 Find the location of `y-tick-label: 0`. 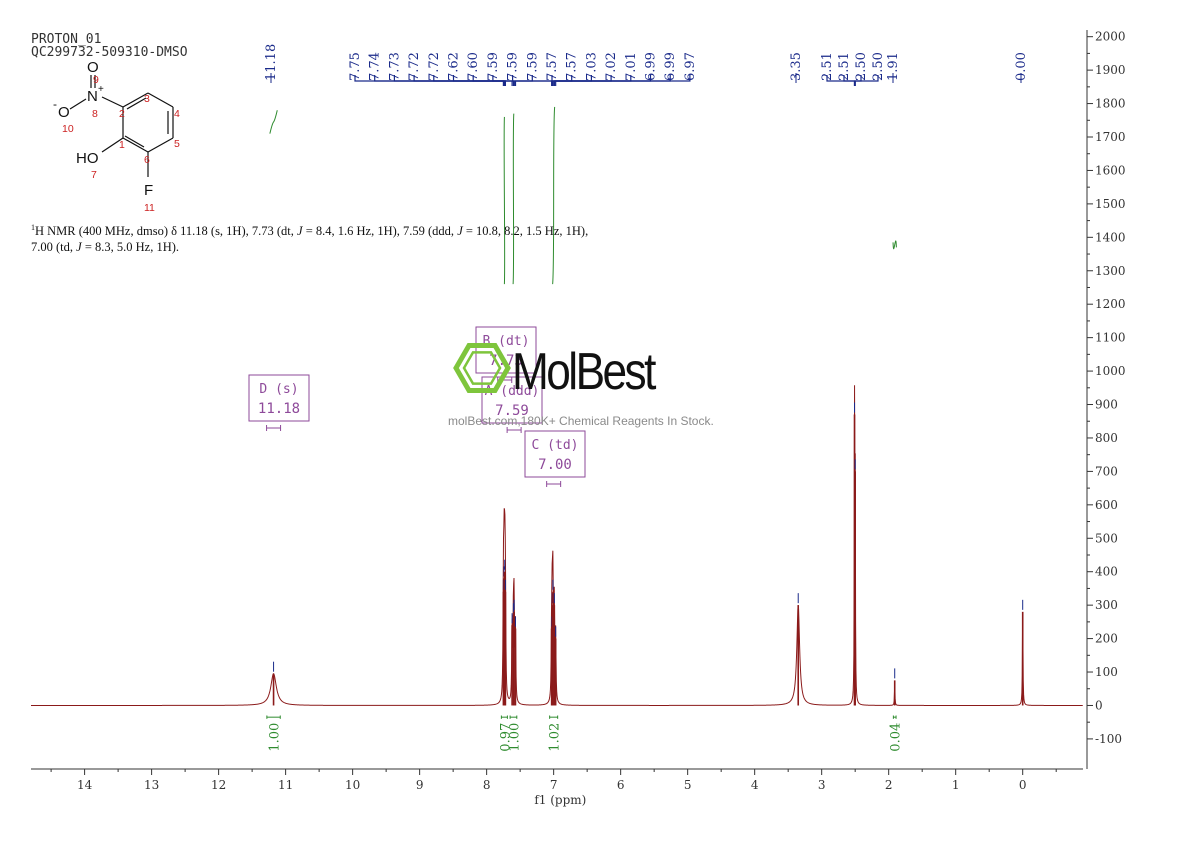

y-tick-label: 0 is located at coordinates (1099, 705).